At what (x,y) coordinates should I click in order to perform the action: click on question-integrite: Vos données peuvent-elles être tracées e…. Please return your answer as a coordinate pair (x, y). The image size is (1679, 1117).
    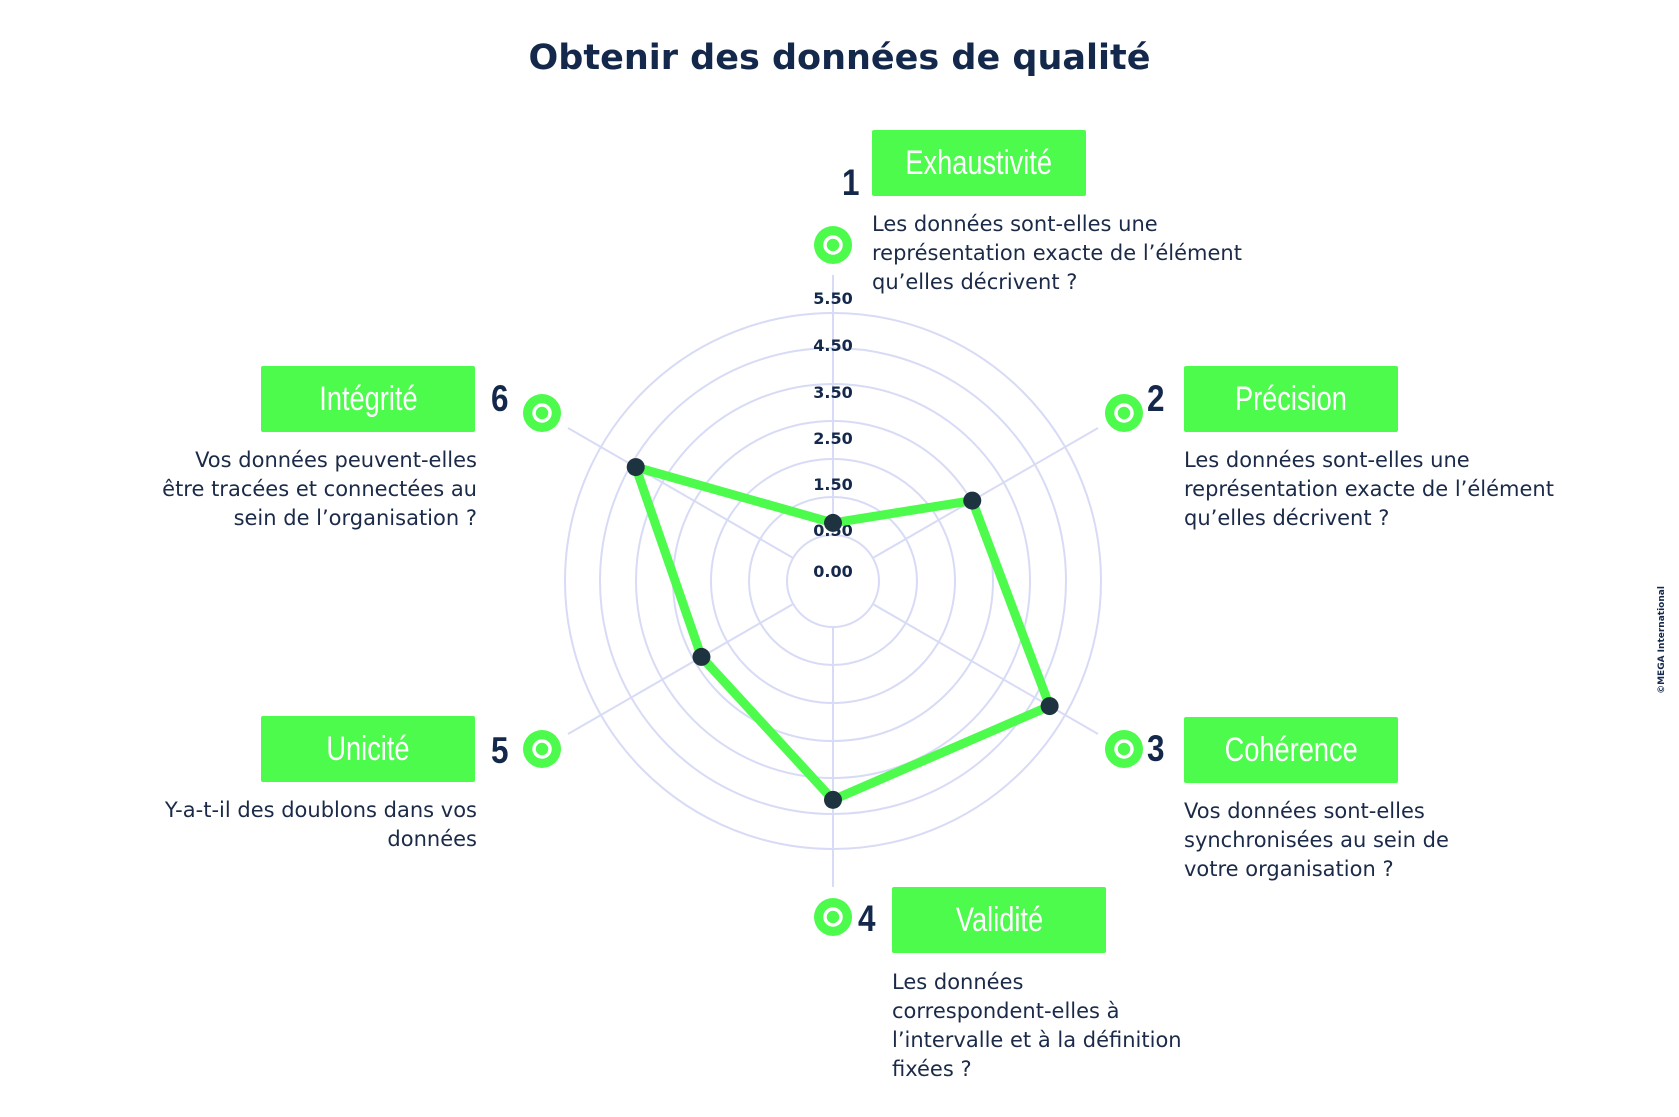
    Looking at the image, I should click on (319, 489).